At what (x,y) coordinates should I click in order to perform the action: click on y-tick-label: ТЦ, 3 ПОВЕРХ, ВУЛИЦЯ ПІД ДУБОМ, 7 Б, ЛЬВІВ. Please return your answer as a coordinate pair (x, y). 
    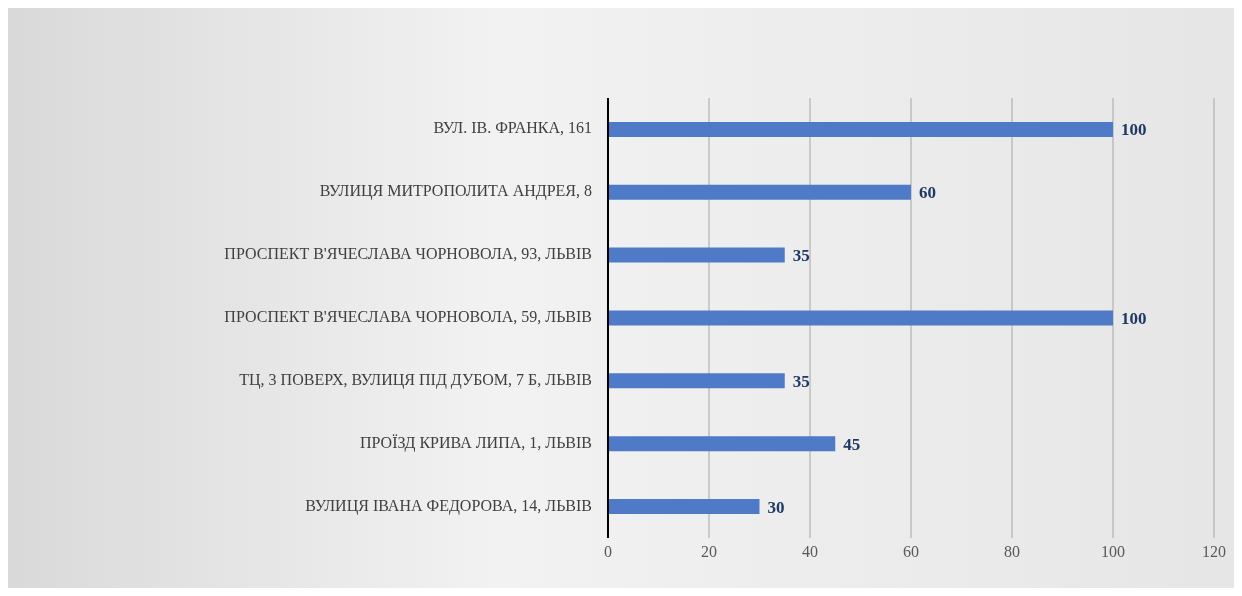
    Looking at the image, I should click on (415, 379).